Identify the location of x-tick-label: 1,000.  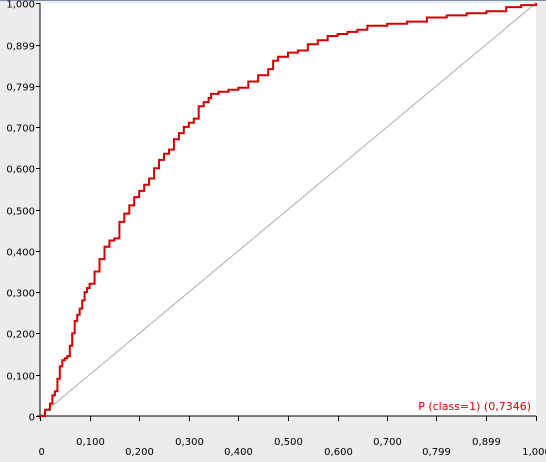
(534, 452).